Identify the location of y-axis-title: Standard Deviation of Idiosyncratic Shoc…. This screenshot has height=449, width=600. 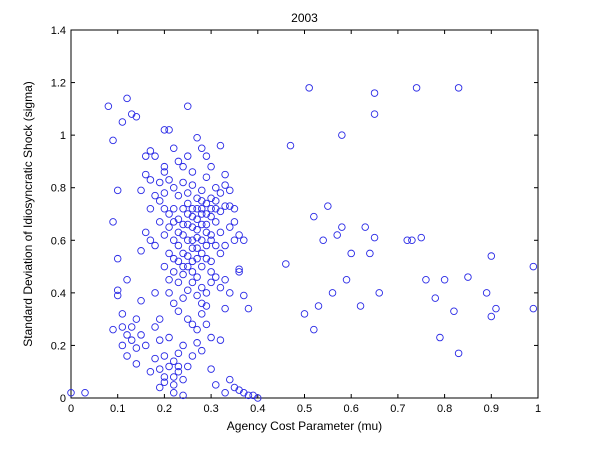
(28, 213).